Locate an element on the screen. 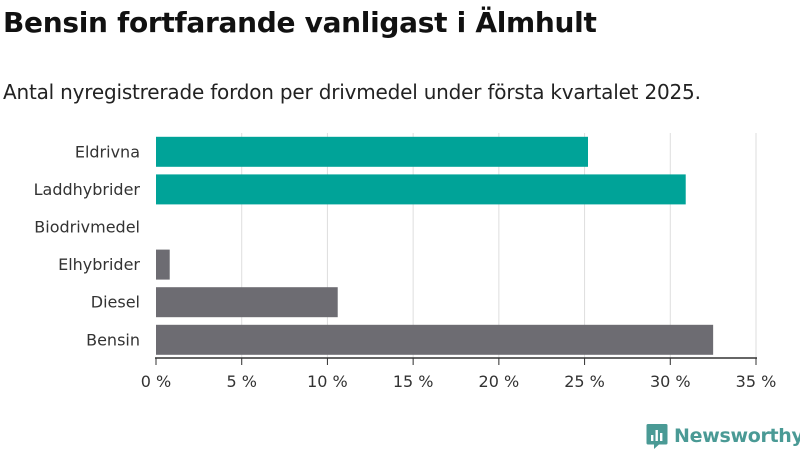 The image size is (800, 451). brand-name: Newsworthy is located at coordinates (737, 436).